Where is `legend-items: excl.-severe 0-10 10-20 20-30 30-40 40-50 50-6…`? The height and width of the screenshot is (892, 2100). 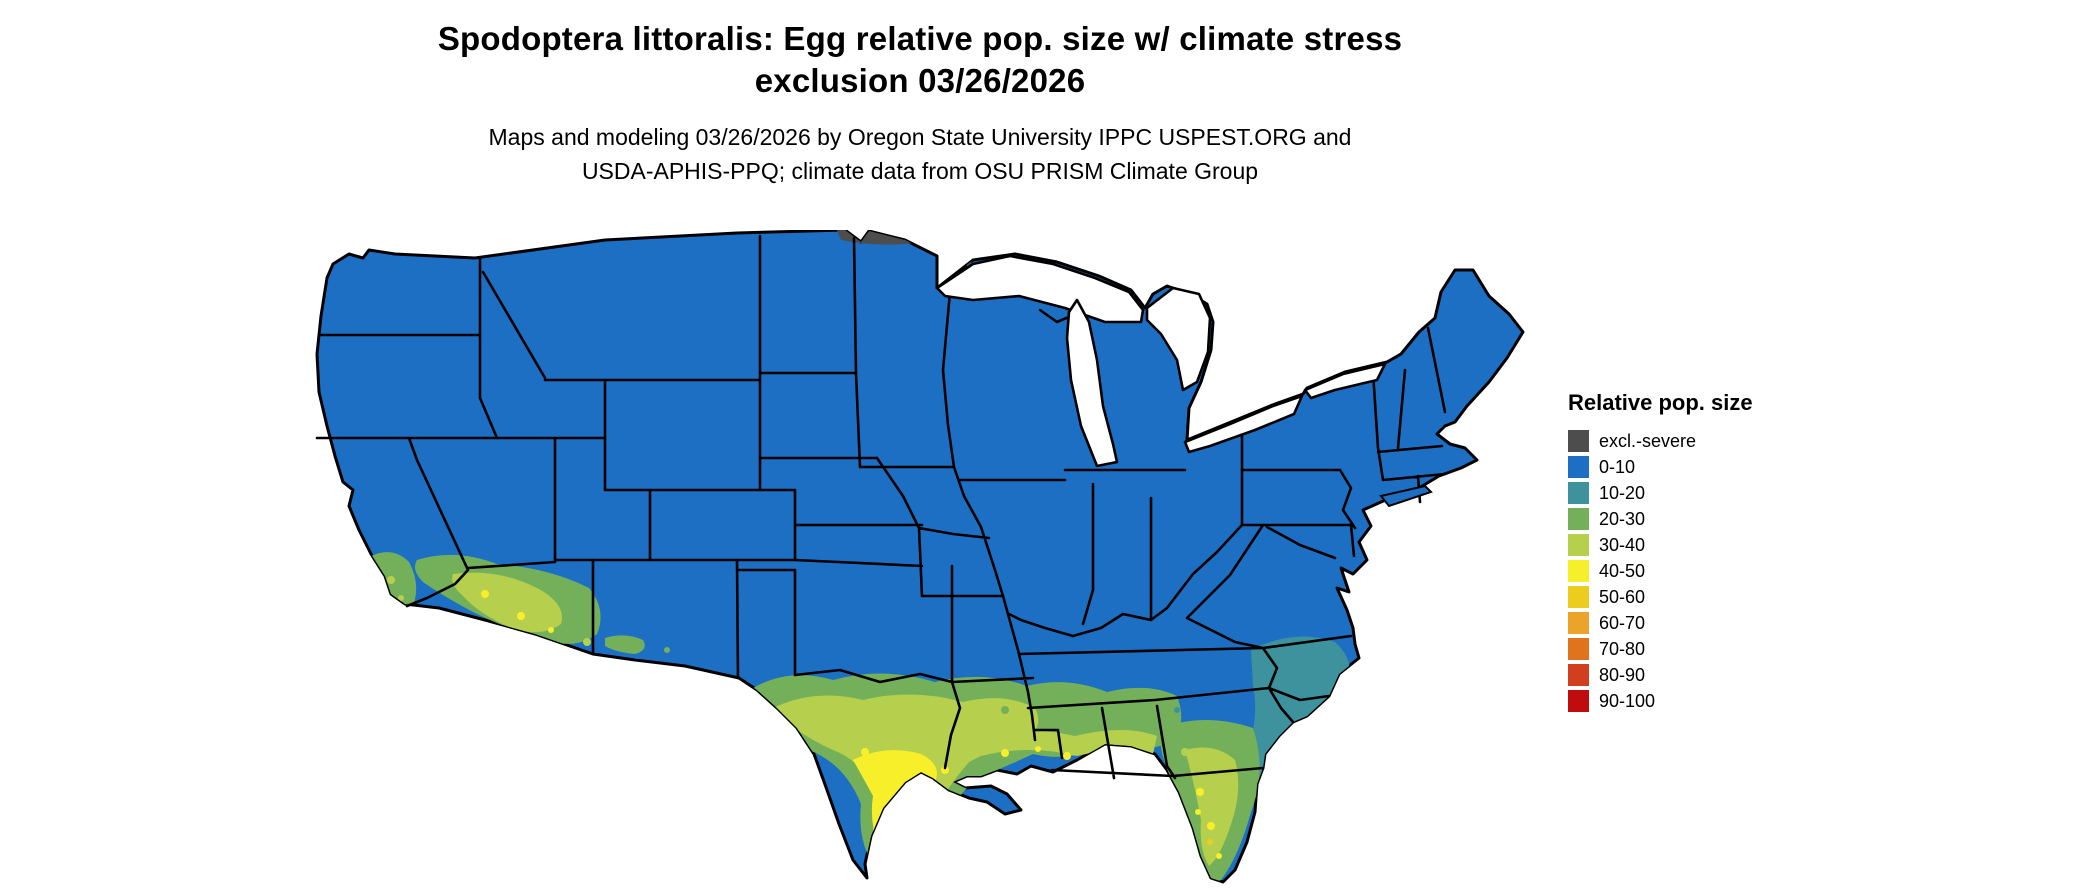 legend-items: excl.-severe 0-10 10-20 20-30 30-40 40-50 50-6… is located at coordinates (1728, 571).